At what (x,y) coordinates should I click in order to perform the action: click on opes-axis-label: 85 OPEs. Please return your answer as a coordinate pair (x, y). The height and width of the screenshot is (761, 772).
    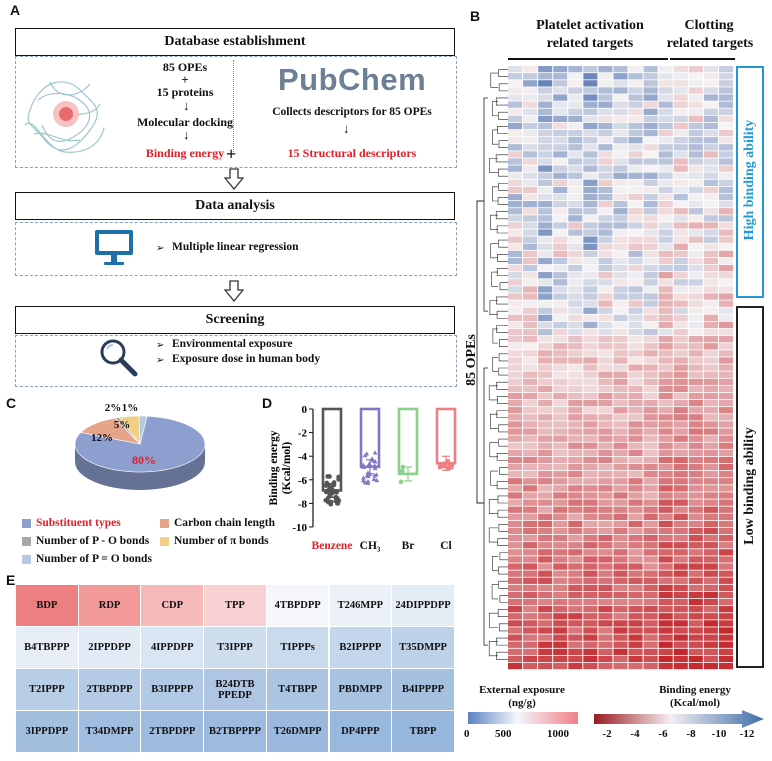
    Looking at the image, I should click on (471, 360).